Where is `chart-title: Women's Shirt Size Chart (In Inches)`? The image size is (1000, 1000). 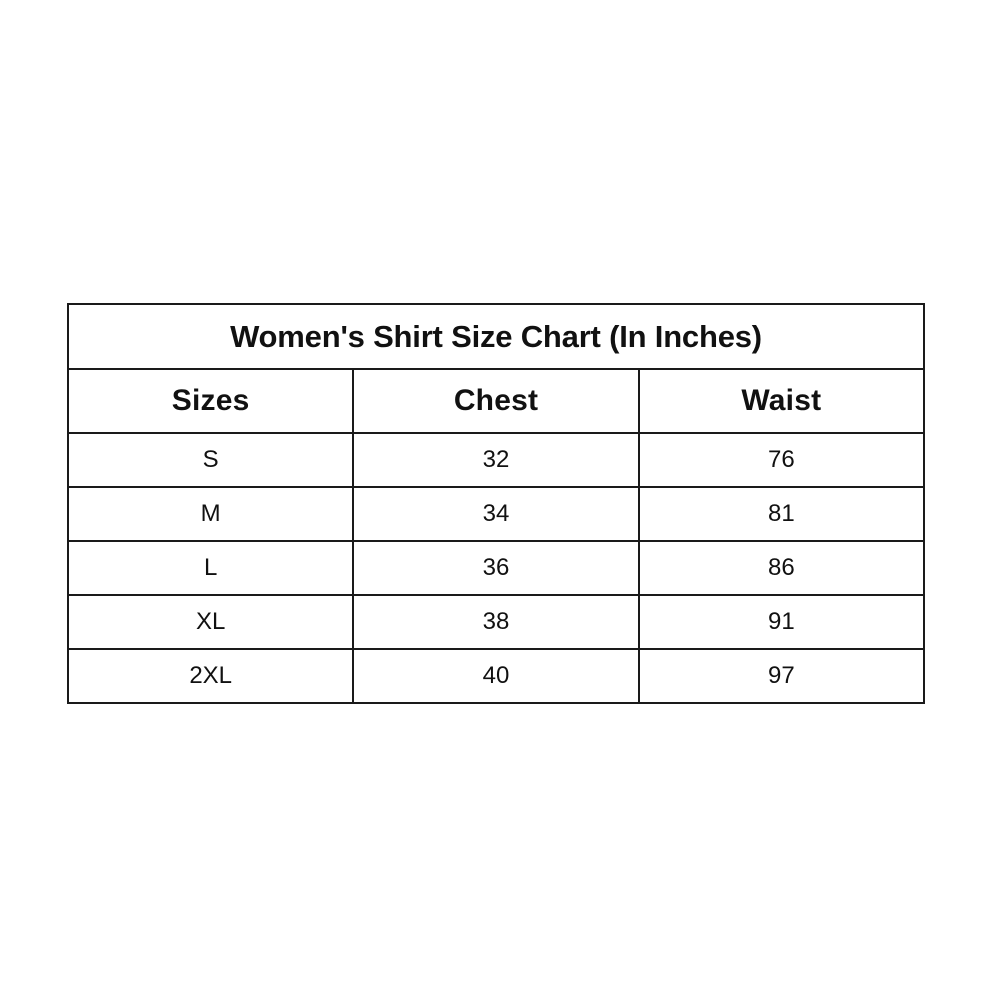 chart-title: Women's Shirt Size Chart (In Inches) is located at coordinates (496, 336).